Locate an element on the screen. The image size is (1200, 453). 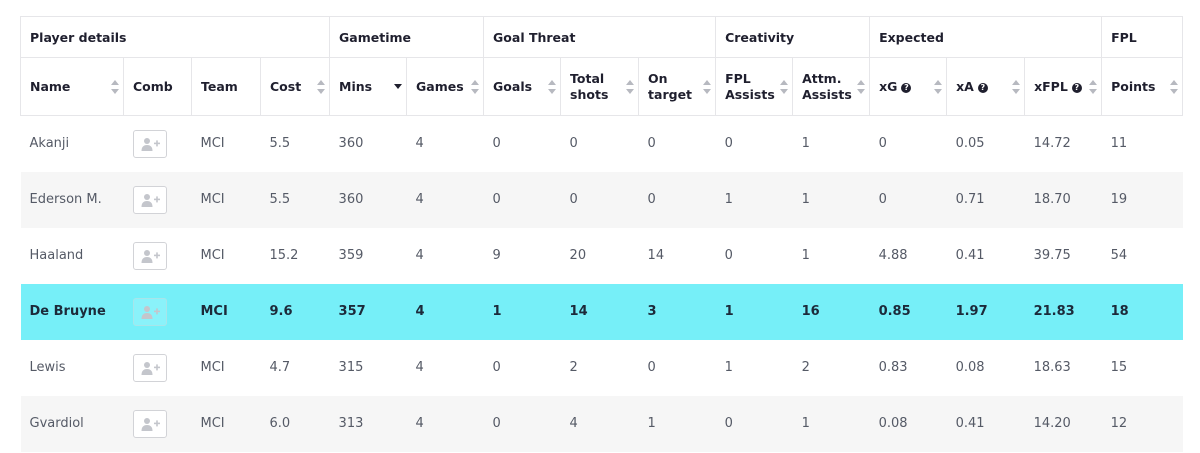
cell-points: 12 is located at coordinates (1142, 423).